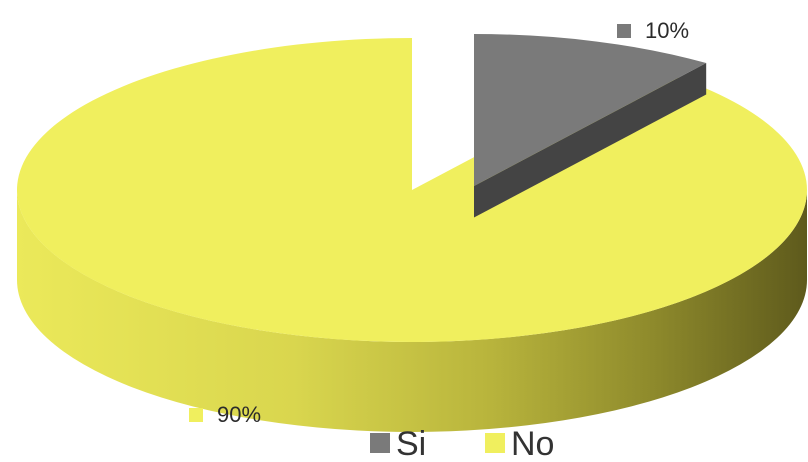 This screenshot has width=808, height=462. I want to click on legend: Si No, so click(462, 443).